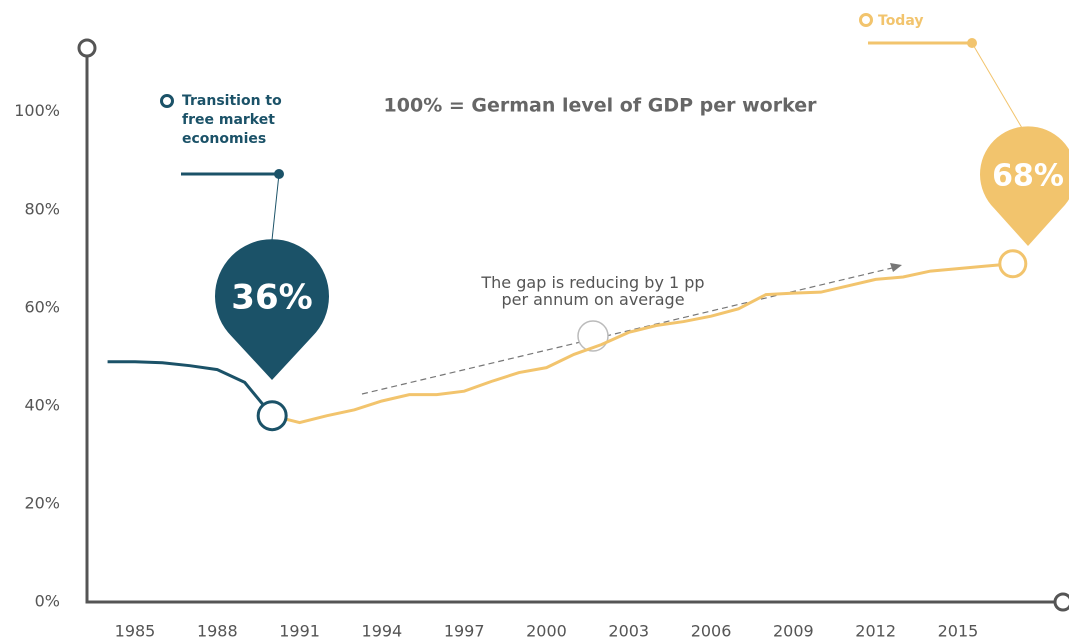 This screenshot has height=641, width=1069. I want to click on x-tick-label: 2006, so click(711, 631).